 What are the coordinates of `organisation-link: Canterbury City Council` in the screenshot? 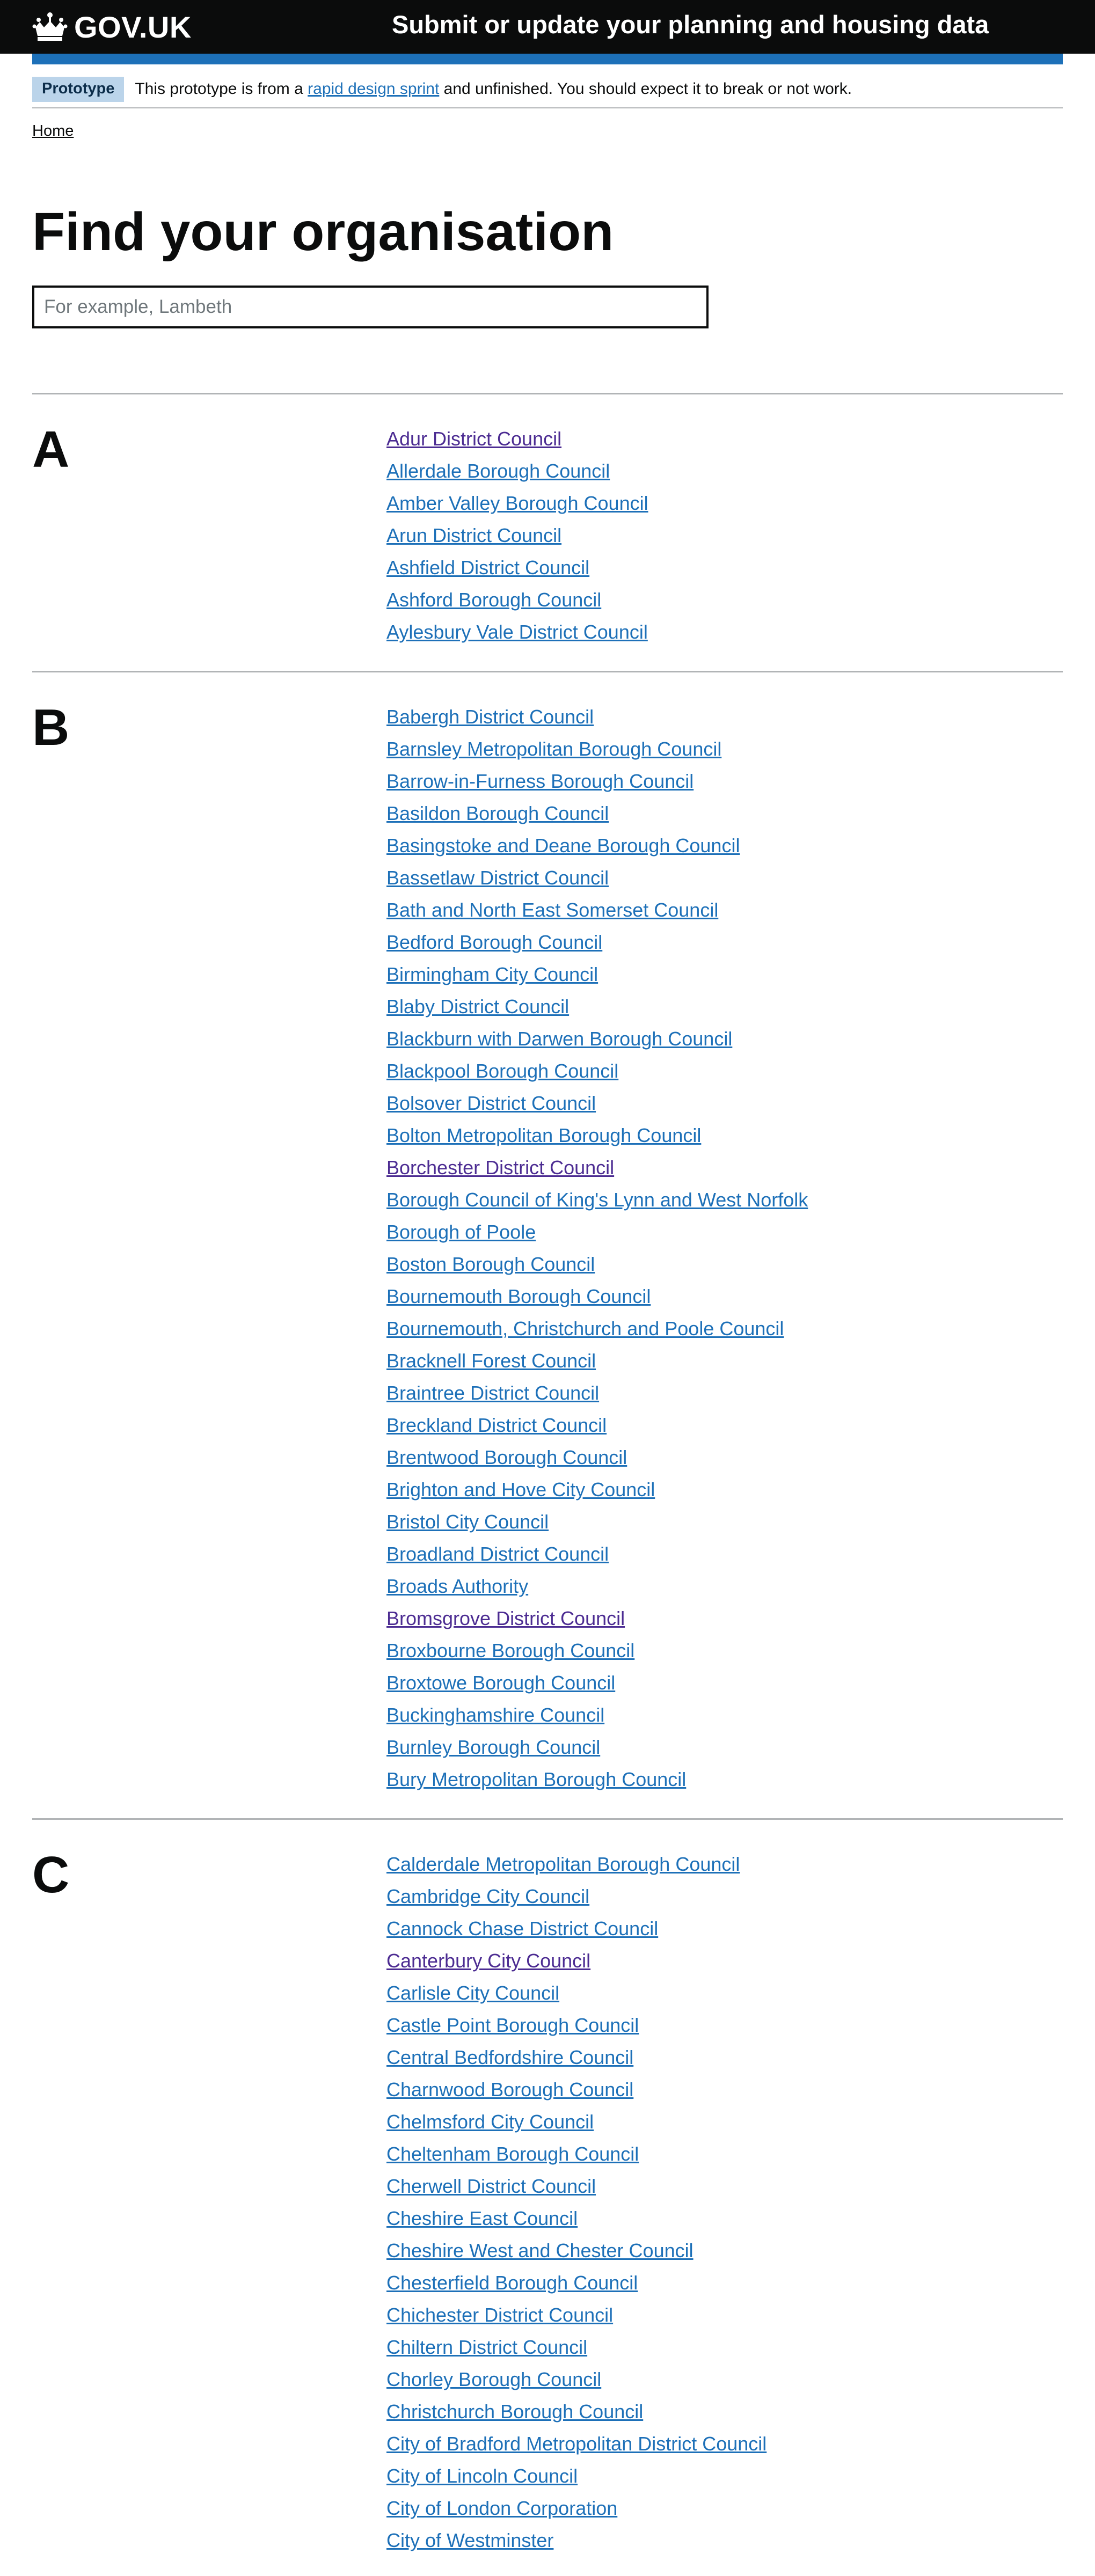 It's located at (488, 1961).